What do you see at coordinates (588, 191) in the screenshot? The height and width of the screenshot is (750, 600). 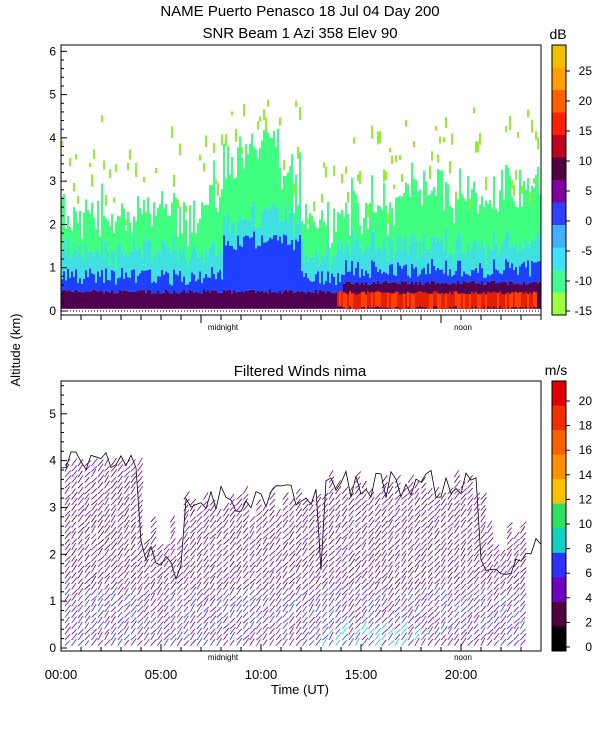 I see `snr-colorbar-label: 5` at bounding box center [588, 191].